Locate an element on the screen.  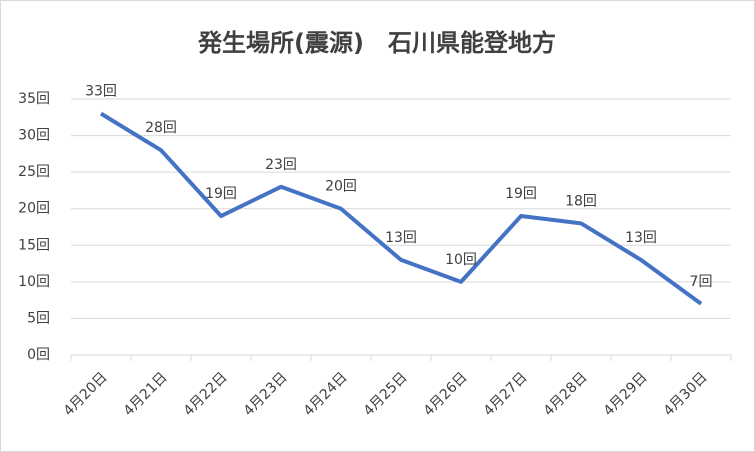
y-tick-label: 20回 is located at coordinates (34, 209).